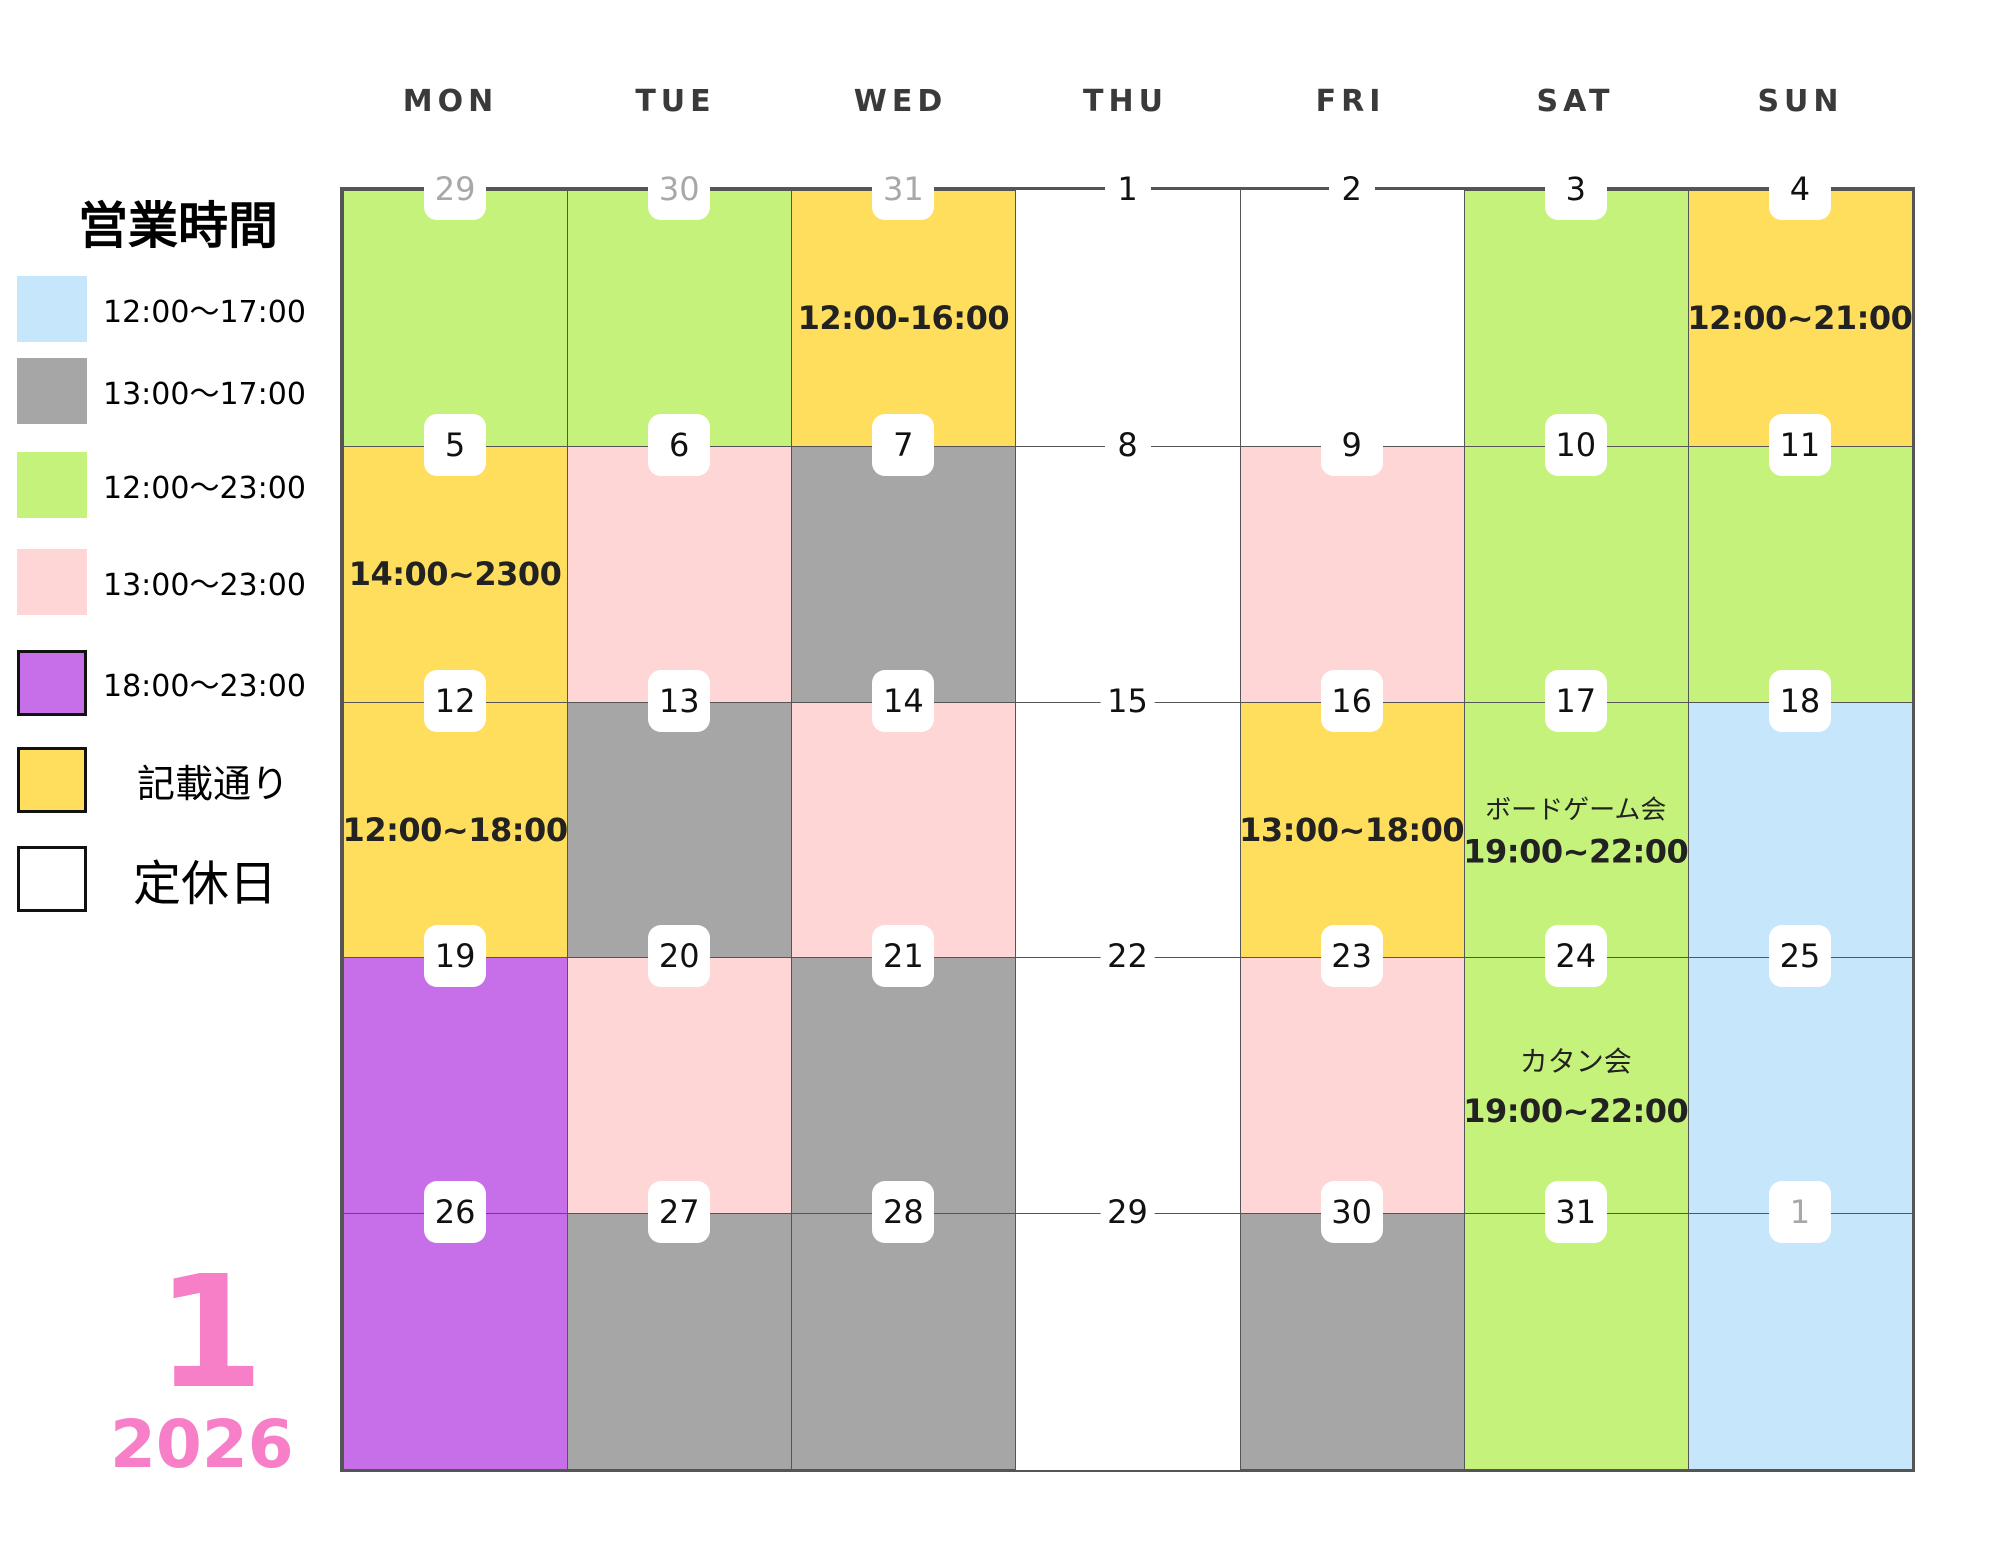  Describe the element at coordinates (1127, 956) in the screenshot. I see `day-number: 22` at that location.